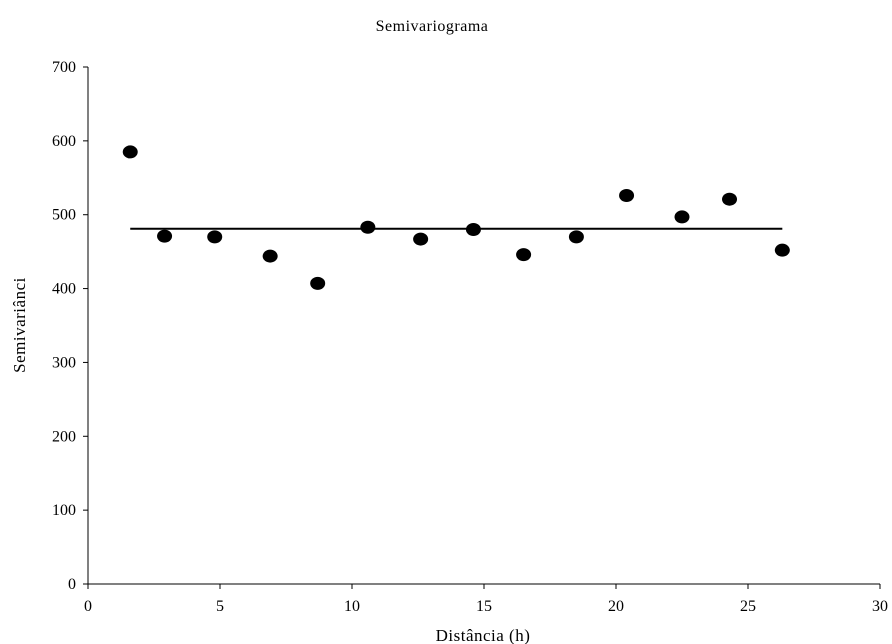 The width and height of the screenshot is (892, 644). Describe the element at coordinates (220, 606) in the screenshot. I see `x-tick-label: 5` at that location.